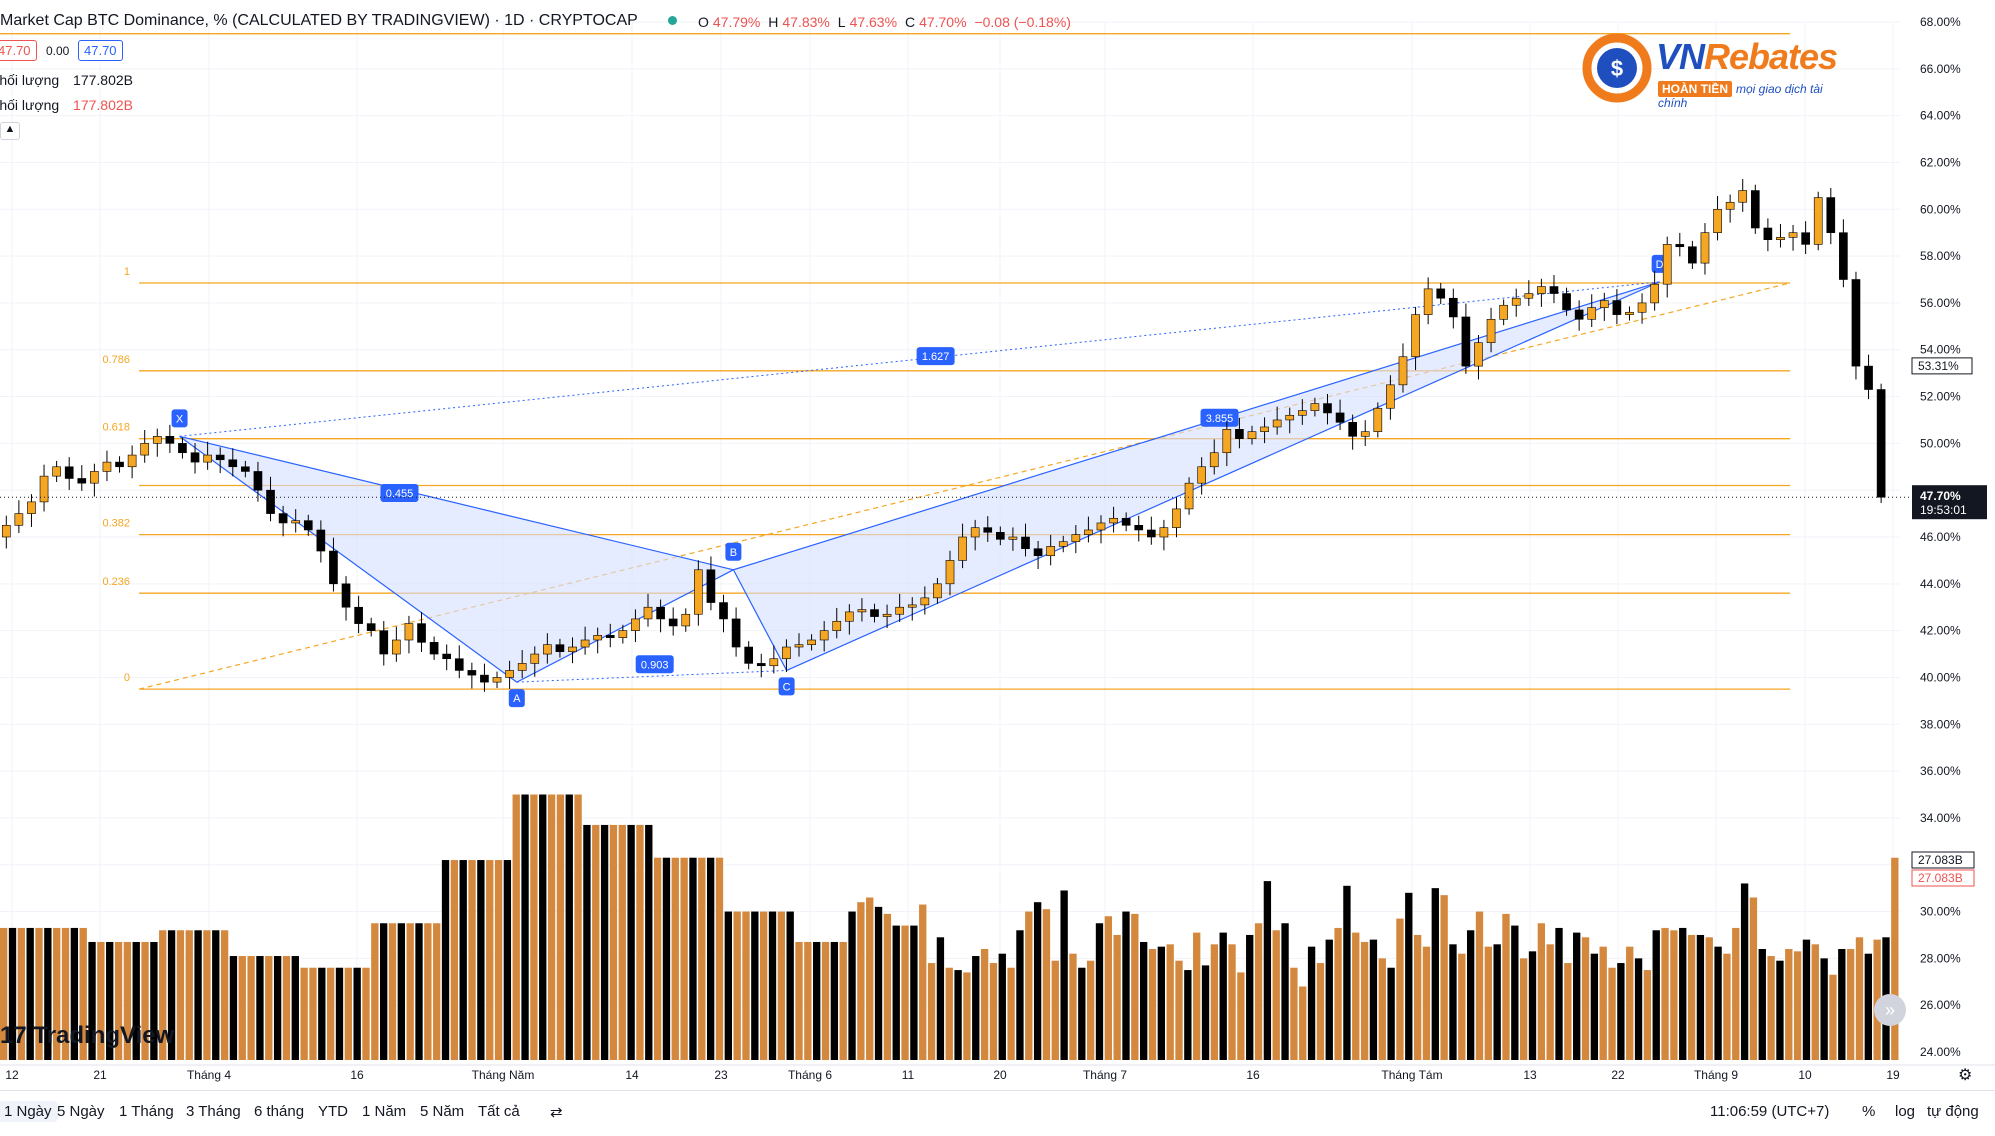  What do you see at coordinates (384, 1111) in the screenshot?
I see `range-1y-button: 1 Năm` at bounding box center [384, 1111].